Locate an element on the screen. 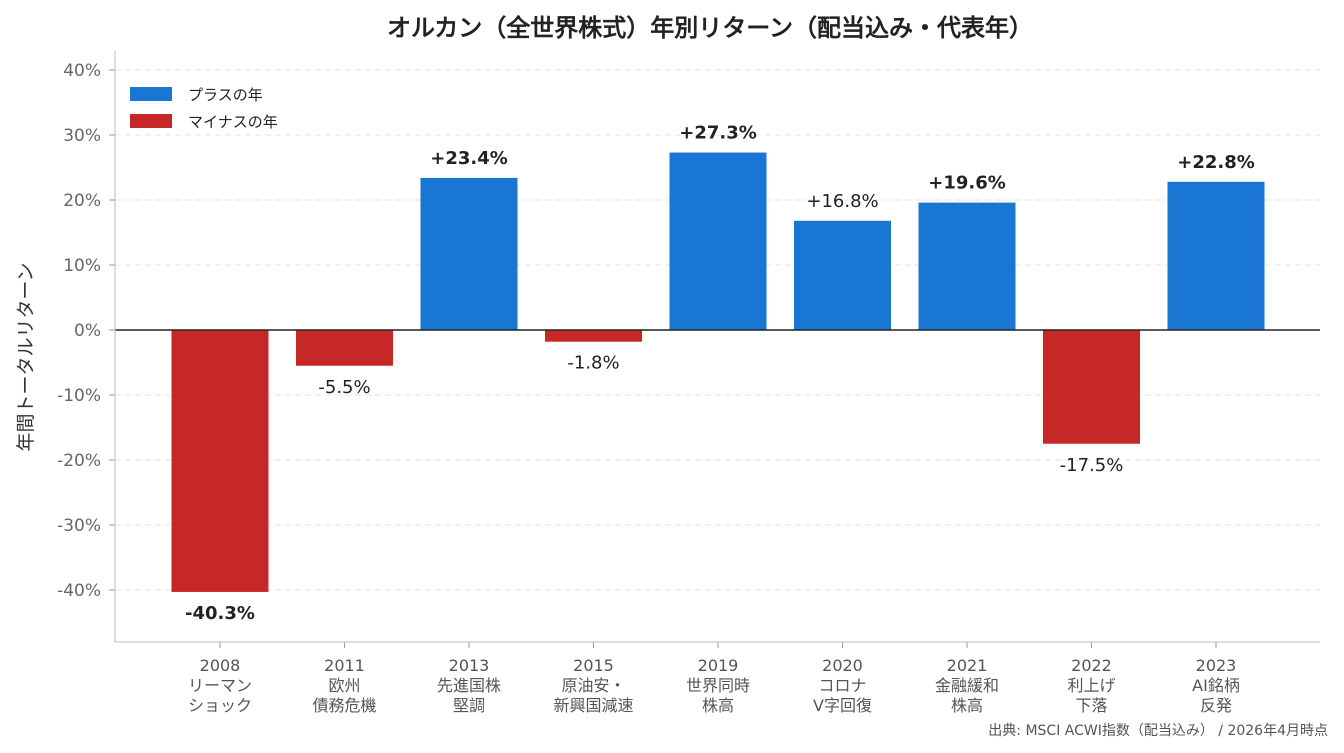 The height and width of the screenshot is (753, 1344). y-tick-label: -40% is located at coordinates (79, 591).